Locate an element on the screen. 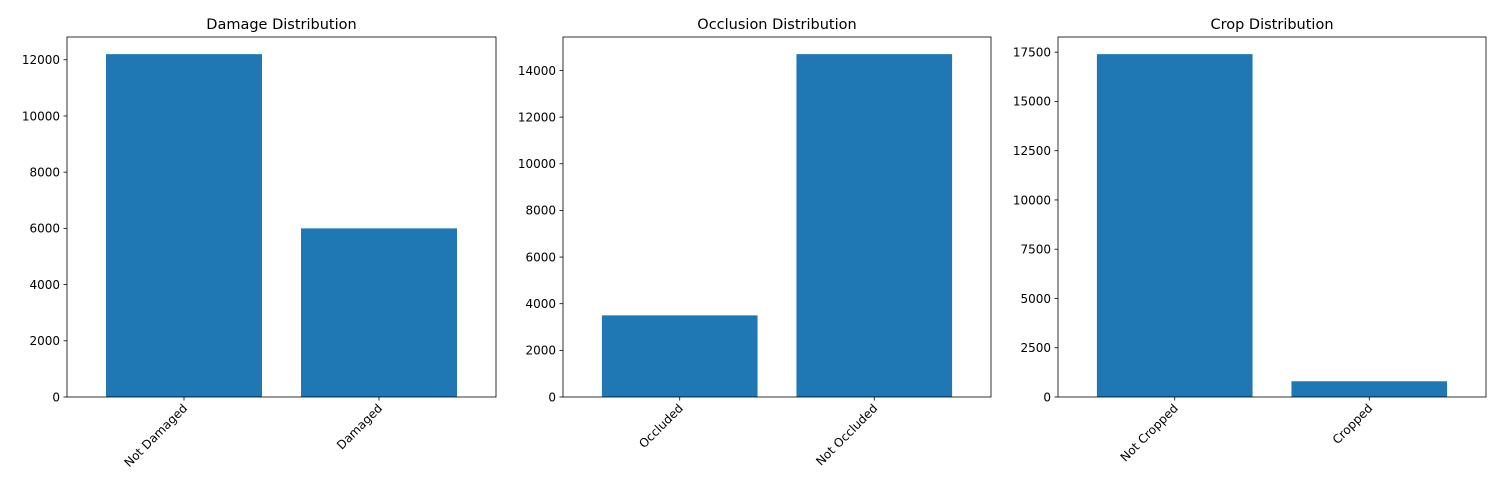  crop-bar-cropped is located at coordinates (1369, 389).